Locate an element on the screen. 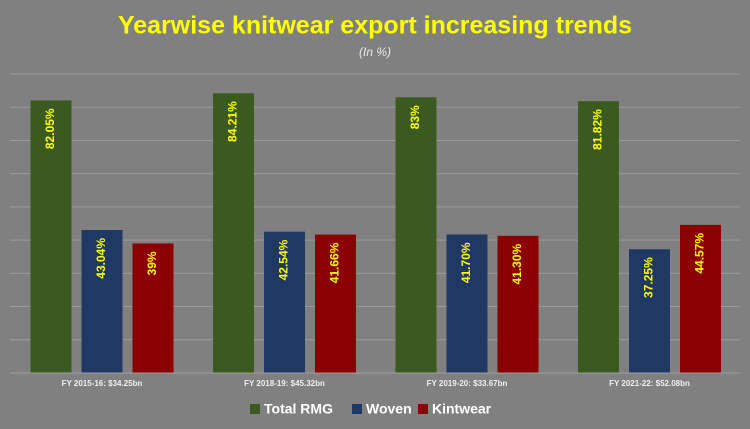  x-tick-label: FY 2021-22: $52.08bn is located at coordinates (649, 383).